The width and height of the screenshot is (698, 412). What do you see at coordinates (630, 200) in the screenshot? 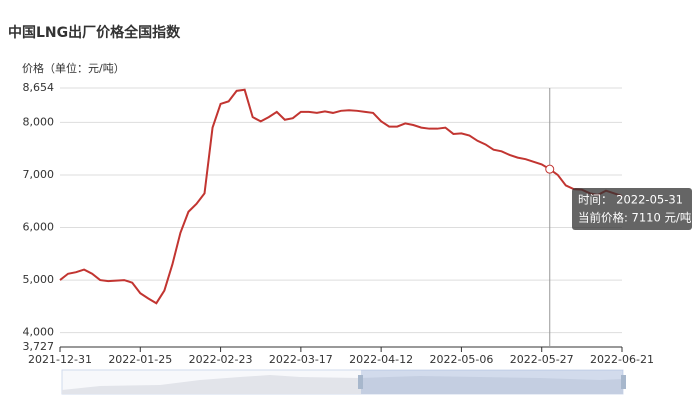
I see `tooltip-text: 时间： 2022-05-31` at bounding box center [630, 200].